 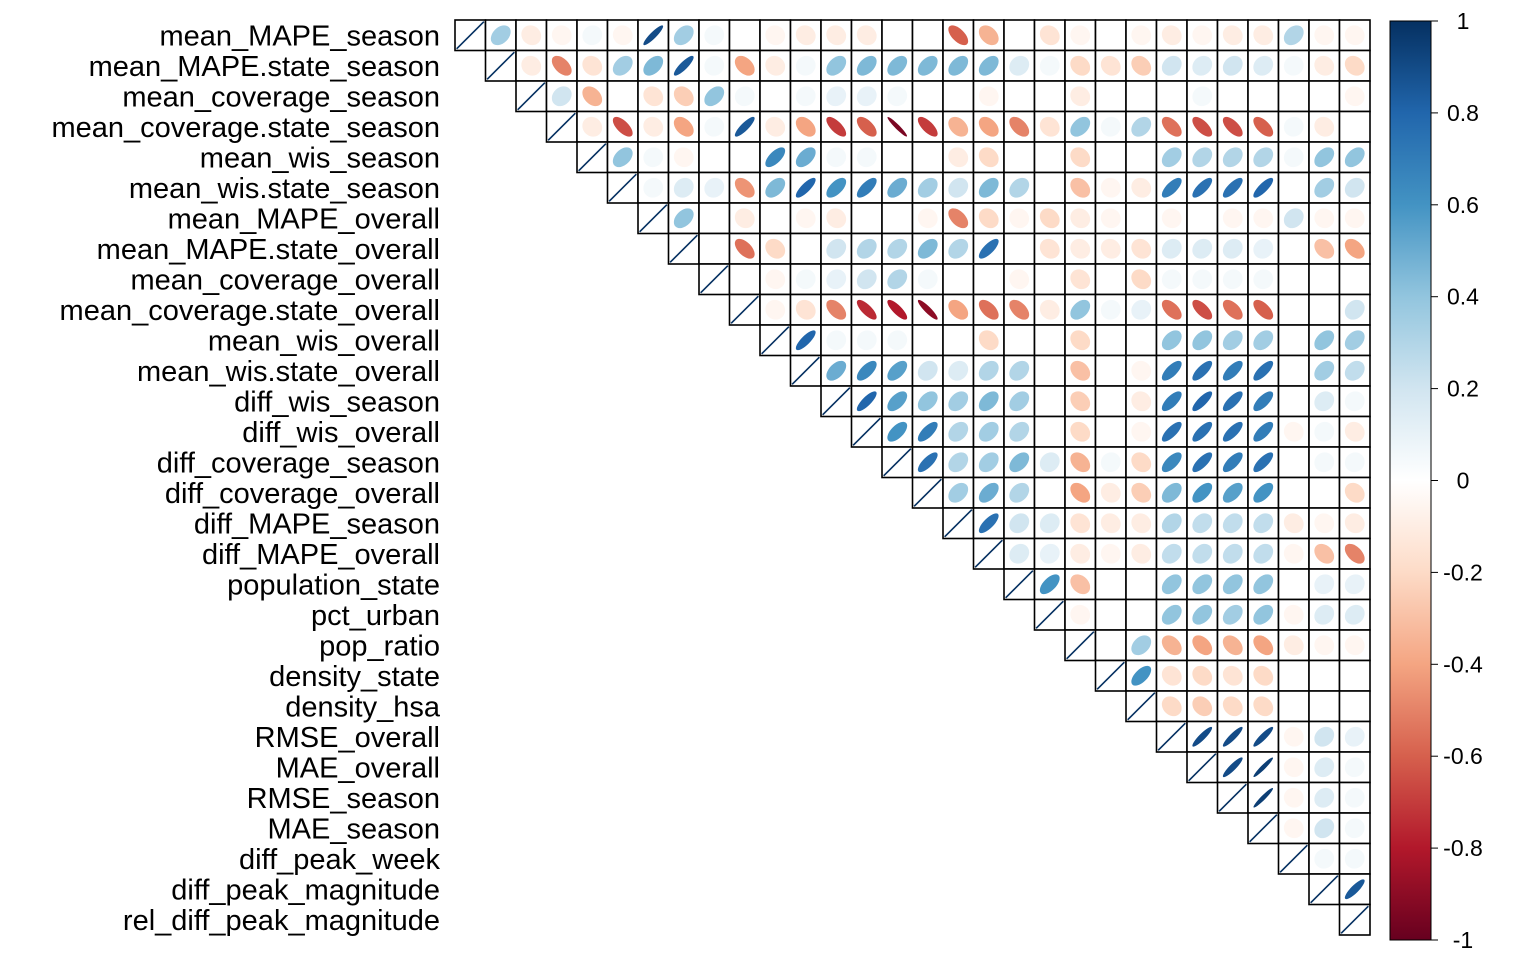 What do you see at coordinates (379, 646) in the screenshot?
I see `row-label-pop-ratio: pop_ratio` at bounding box center [379, 646].